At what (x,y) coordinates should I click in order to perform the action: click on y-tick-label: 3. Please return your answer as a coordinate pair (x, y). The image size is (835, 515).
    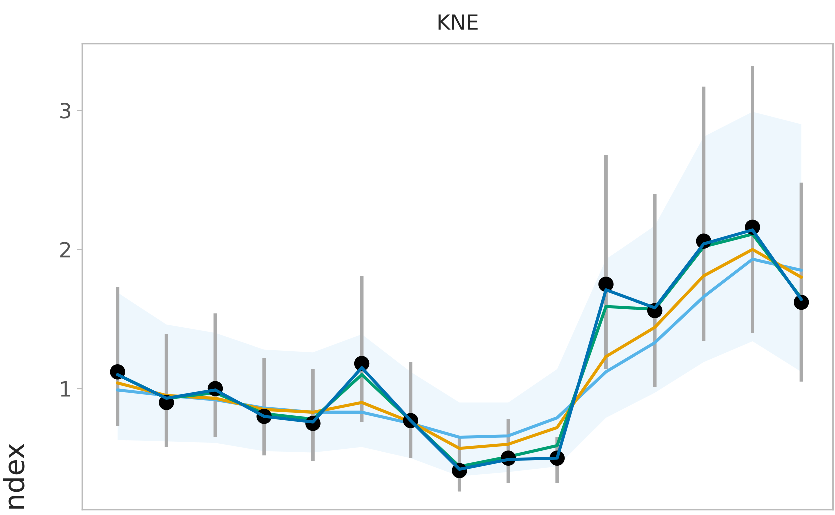
    Looking at the image, I should click on (65, 111).